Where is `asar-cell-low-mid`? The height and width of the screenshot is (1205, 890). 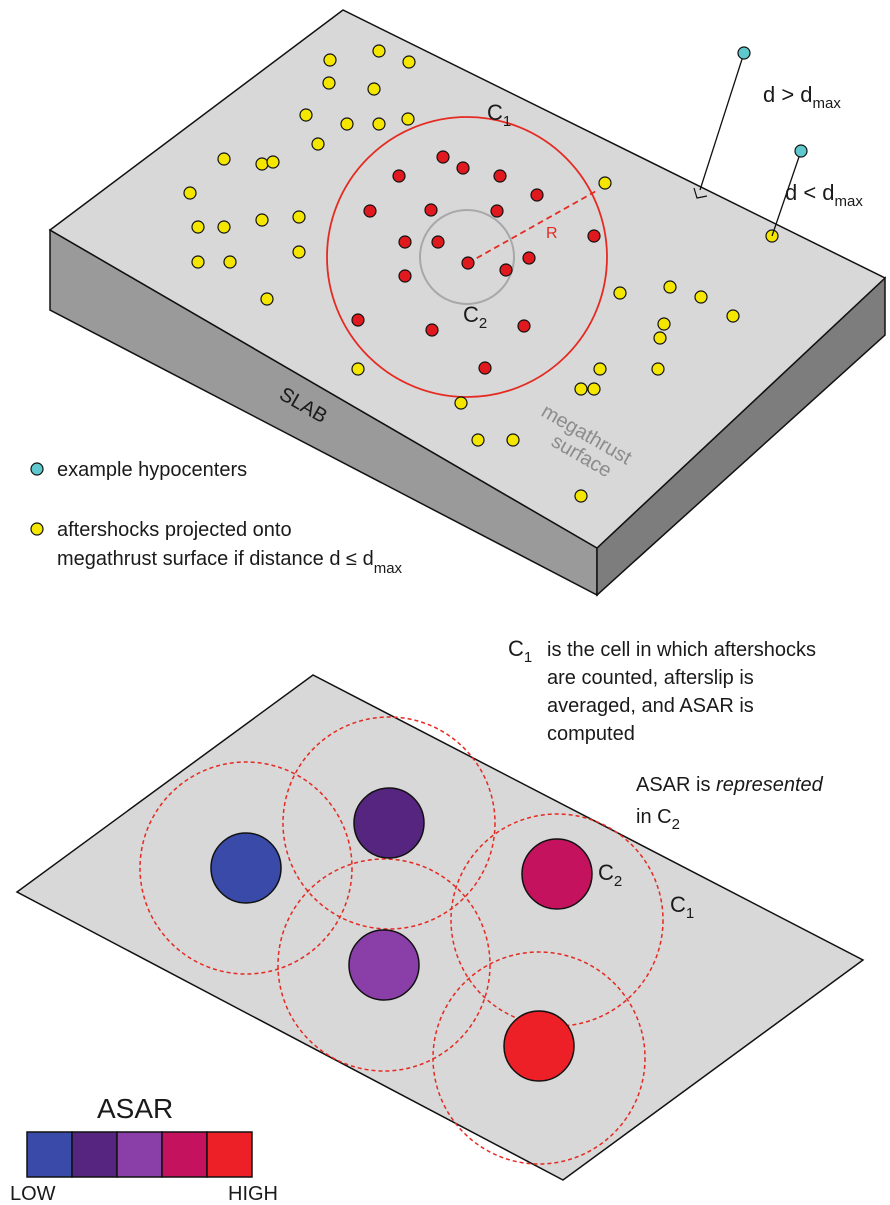 asar-cell-low-mid is located at coordinates (389, 823).